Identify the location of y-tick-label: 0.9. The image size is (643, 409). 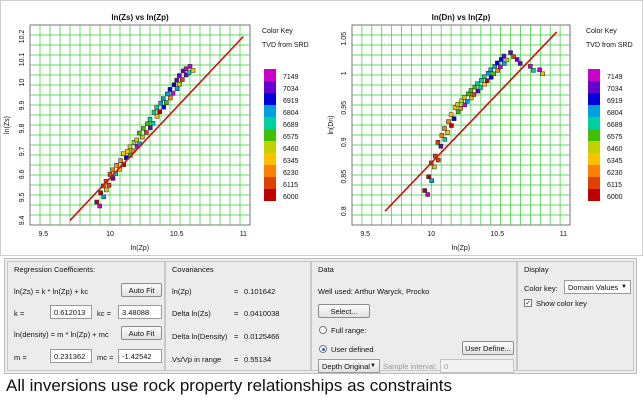
(344, 142).